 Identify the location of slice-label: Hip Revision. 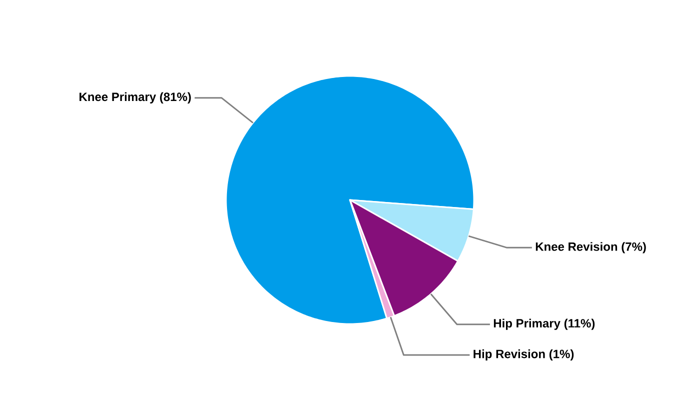
(509, 355).